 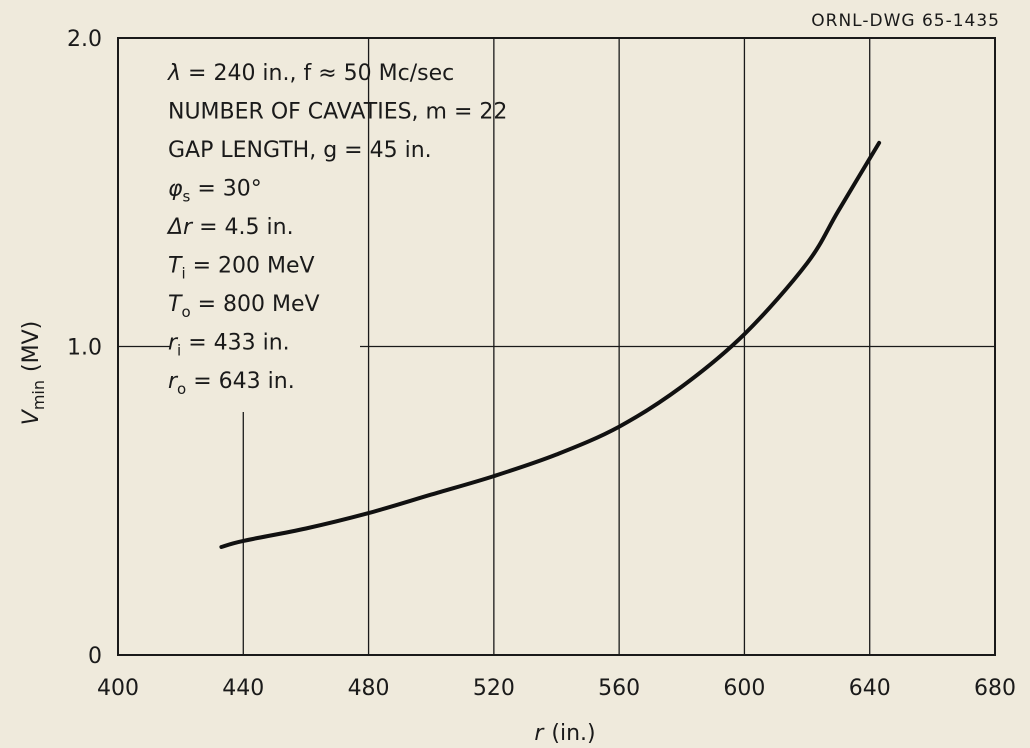 What do you see at coordinates (619, 688) in the screenshot?
I see `x-tick-label: 560` at bounding box center [619, 688].